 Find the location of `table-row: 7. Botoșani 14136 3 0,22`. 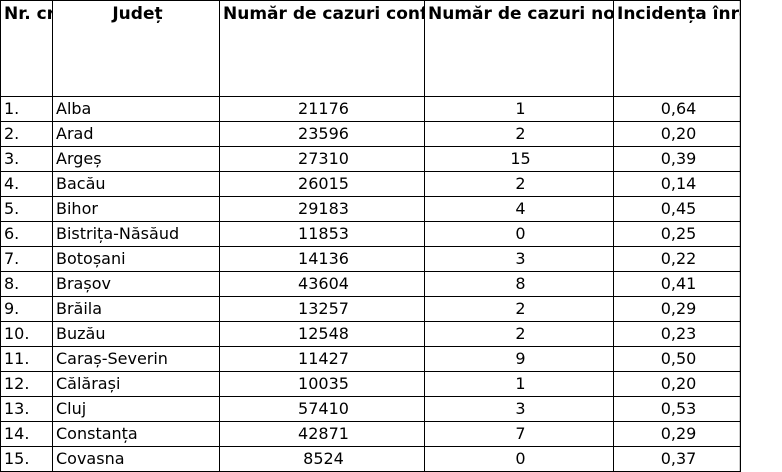

table-row: 7. Botoșani 14136 3 0,22 is located at coordinates (370, 259).